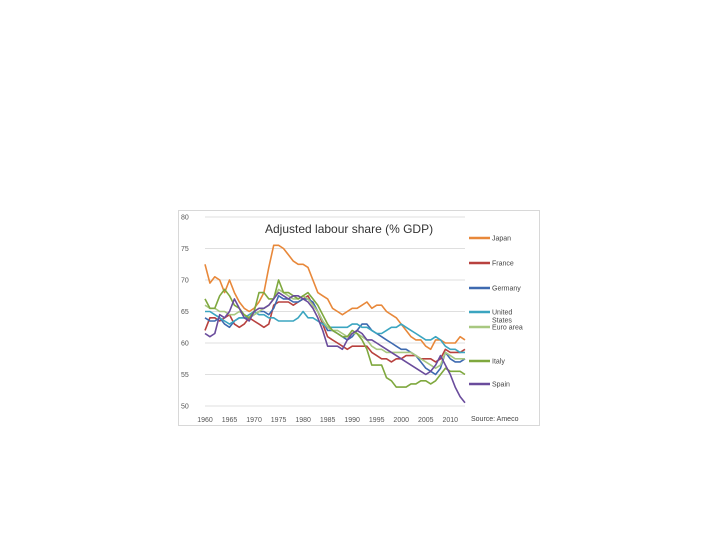 This screenshot has height=540, width=720. I want to click on x-tick-label: 1990, so click(352, 420).